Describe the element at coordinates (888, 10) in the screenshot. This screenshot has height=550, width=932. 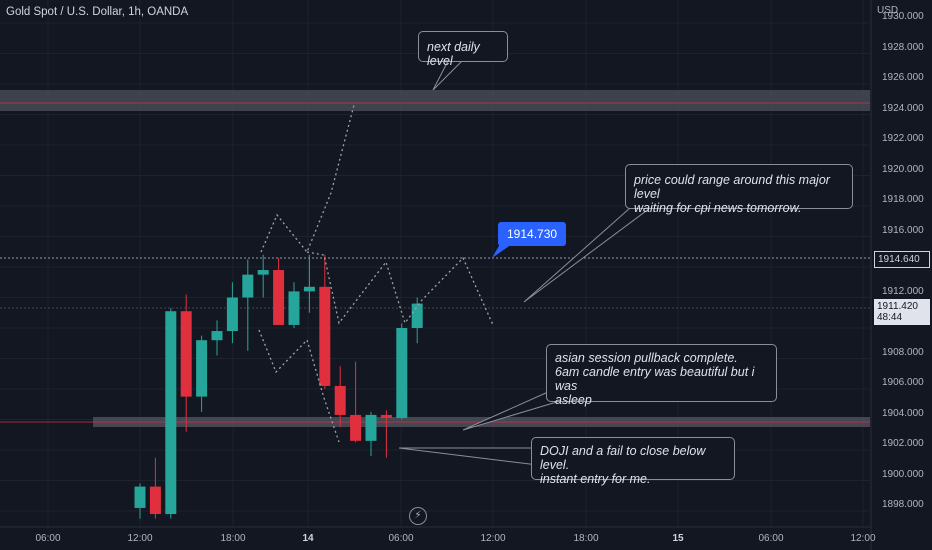
I see `currency-label: USD` at that location.